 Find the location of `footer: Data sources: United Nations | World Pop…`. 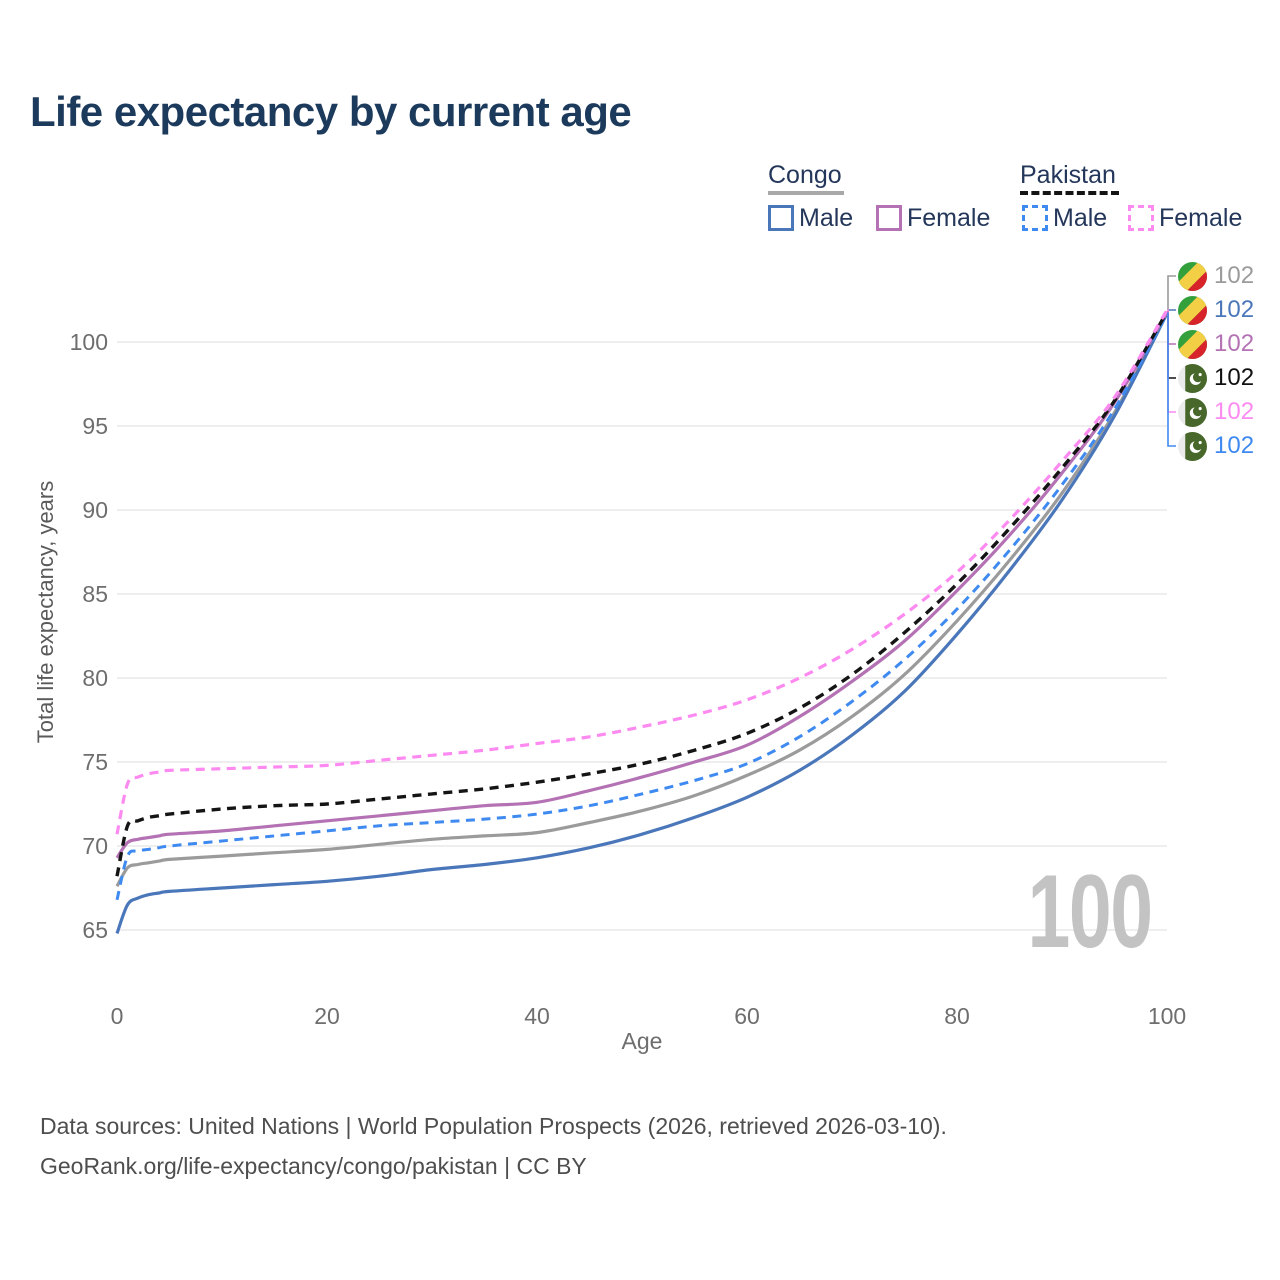

footer: Data sources: United Nations | World Pop… is located at coordinates (493, 1146).